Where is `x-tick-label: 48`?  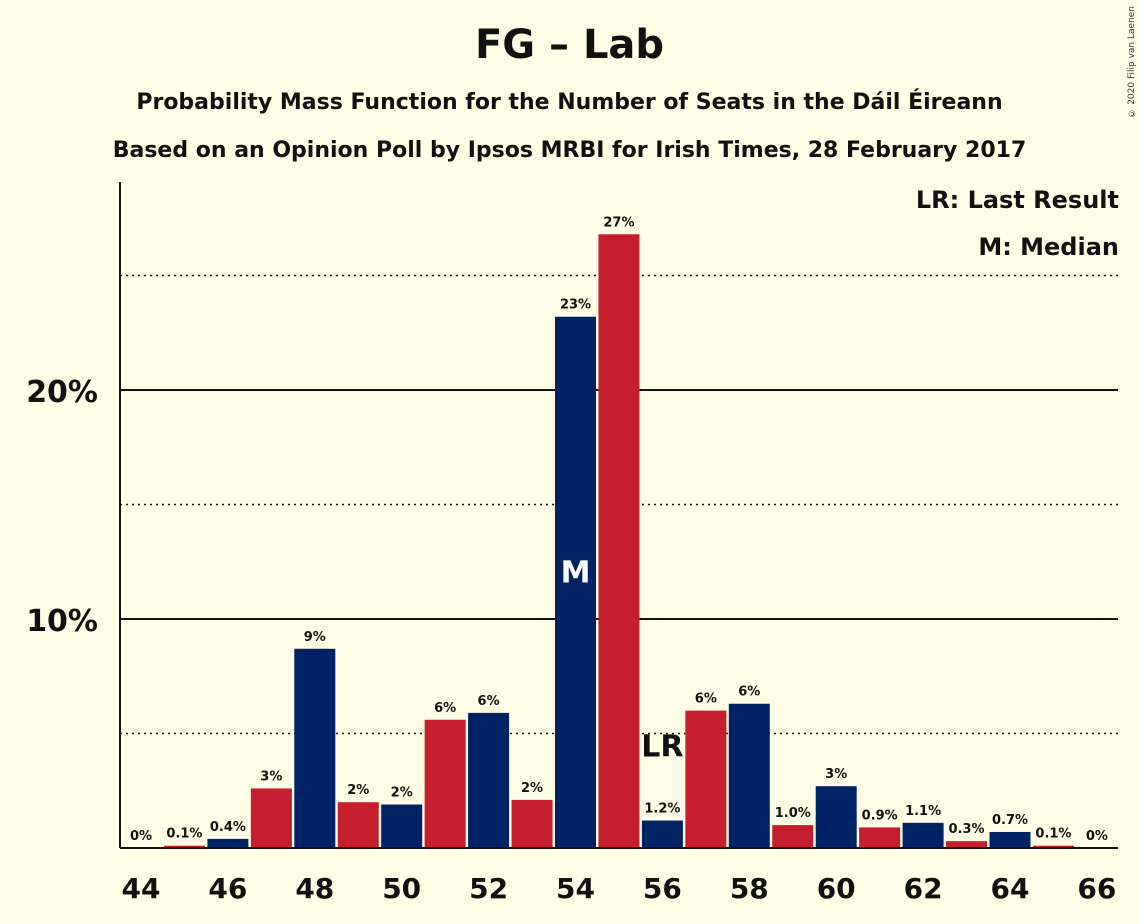 x-tick-label: 48 is located at coordinates (314, 888).